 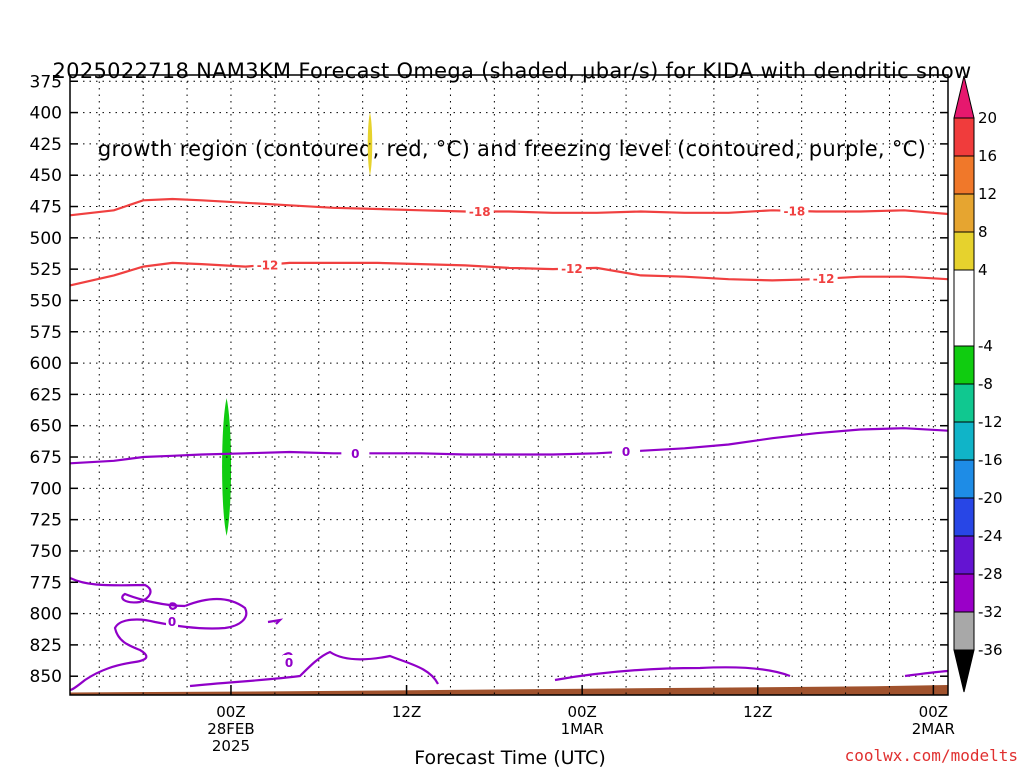 What do you see at coordinates (987, 118) in the screenshot?
I see `colorbar-label: 20` at bounding box center [987, 118].